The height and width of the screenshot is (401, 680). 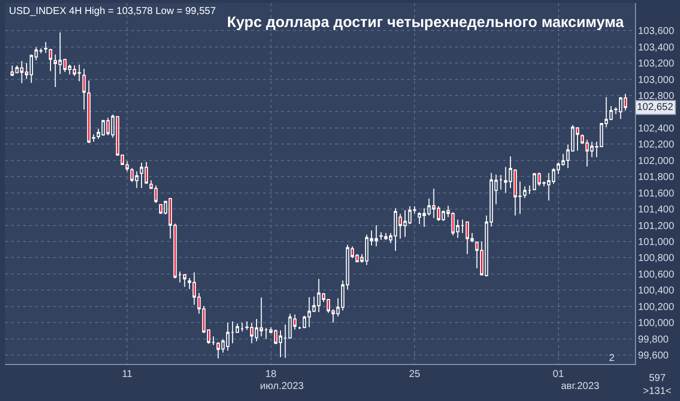 What do you see at coordinates (127, 374) in the screenshot?
I see `x-tick-label: 11` at bounding box center [127, 374].